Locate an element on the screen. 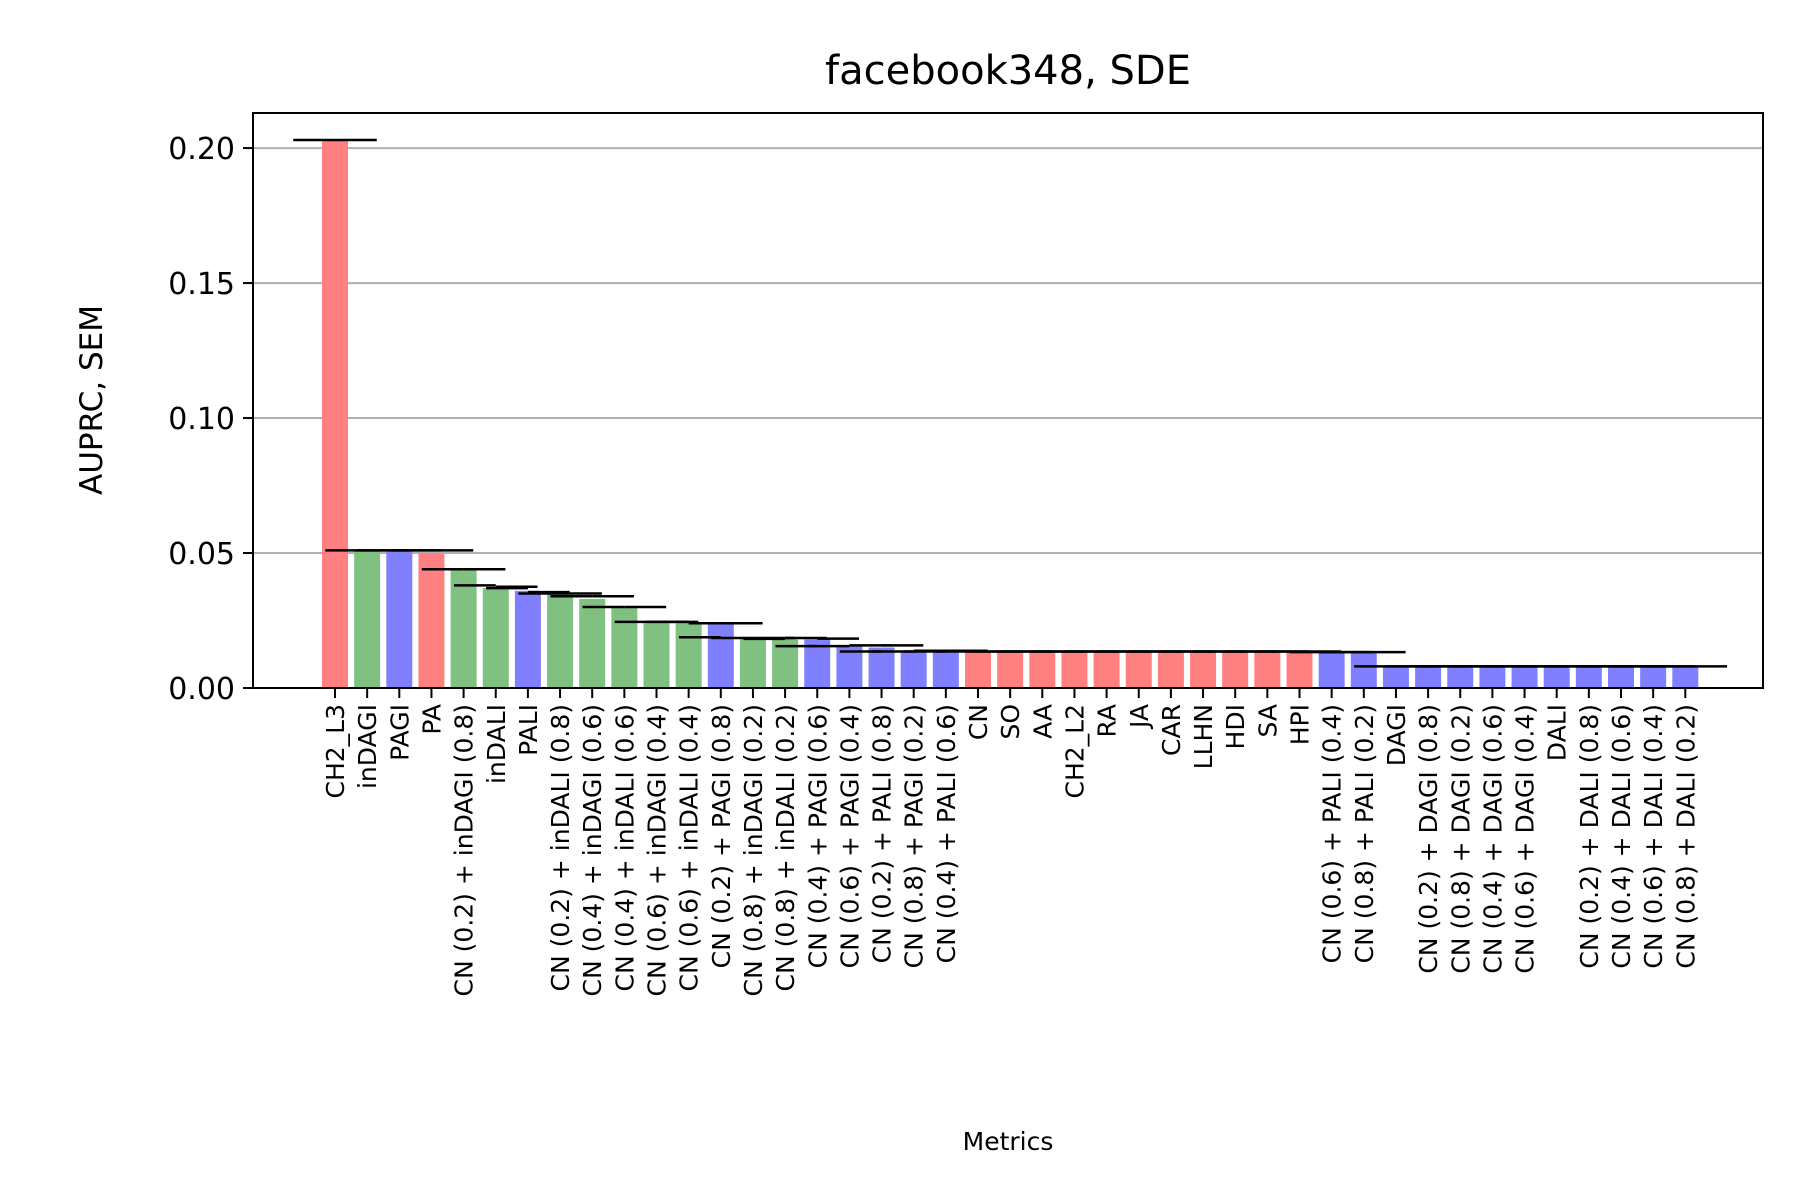  x-tick-label: HPI is located at coordinates (1300, 724).